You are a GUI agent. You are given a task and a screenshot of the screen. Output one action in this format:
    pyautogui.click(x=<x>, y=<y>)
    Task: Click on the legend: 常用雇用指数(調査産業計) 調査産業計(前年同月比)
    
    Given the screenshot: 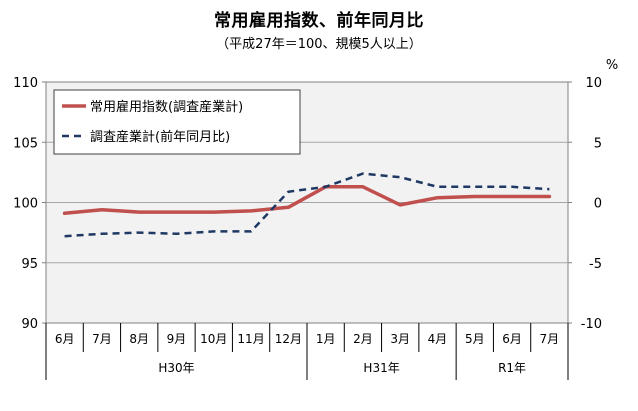 What is the action you would take?
    pyautogui.click(x=177, y=122)
    